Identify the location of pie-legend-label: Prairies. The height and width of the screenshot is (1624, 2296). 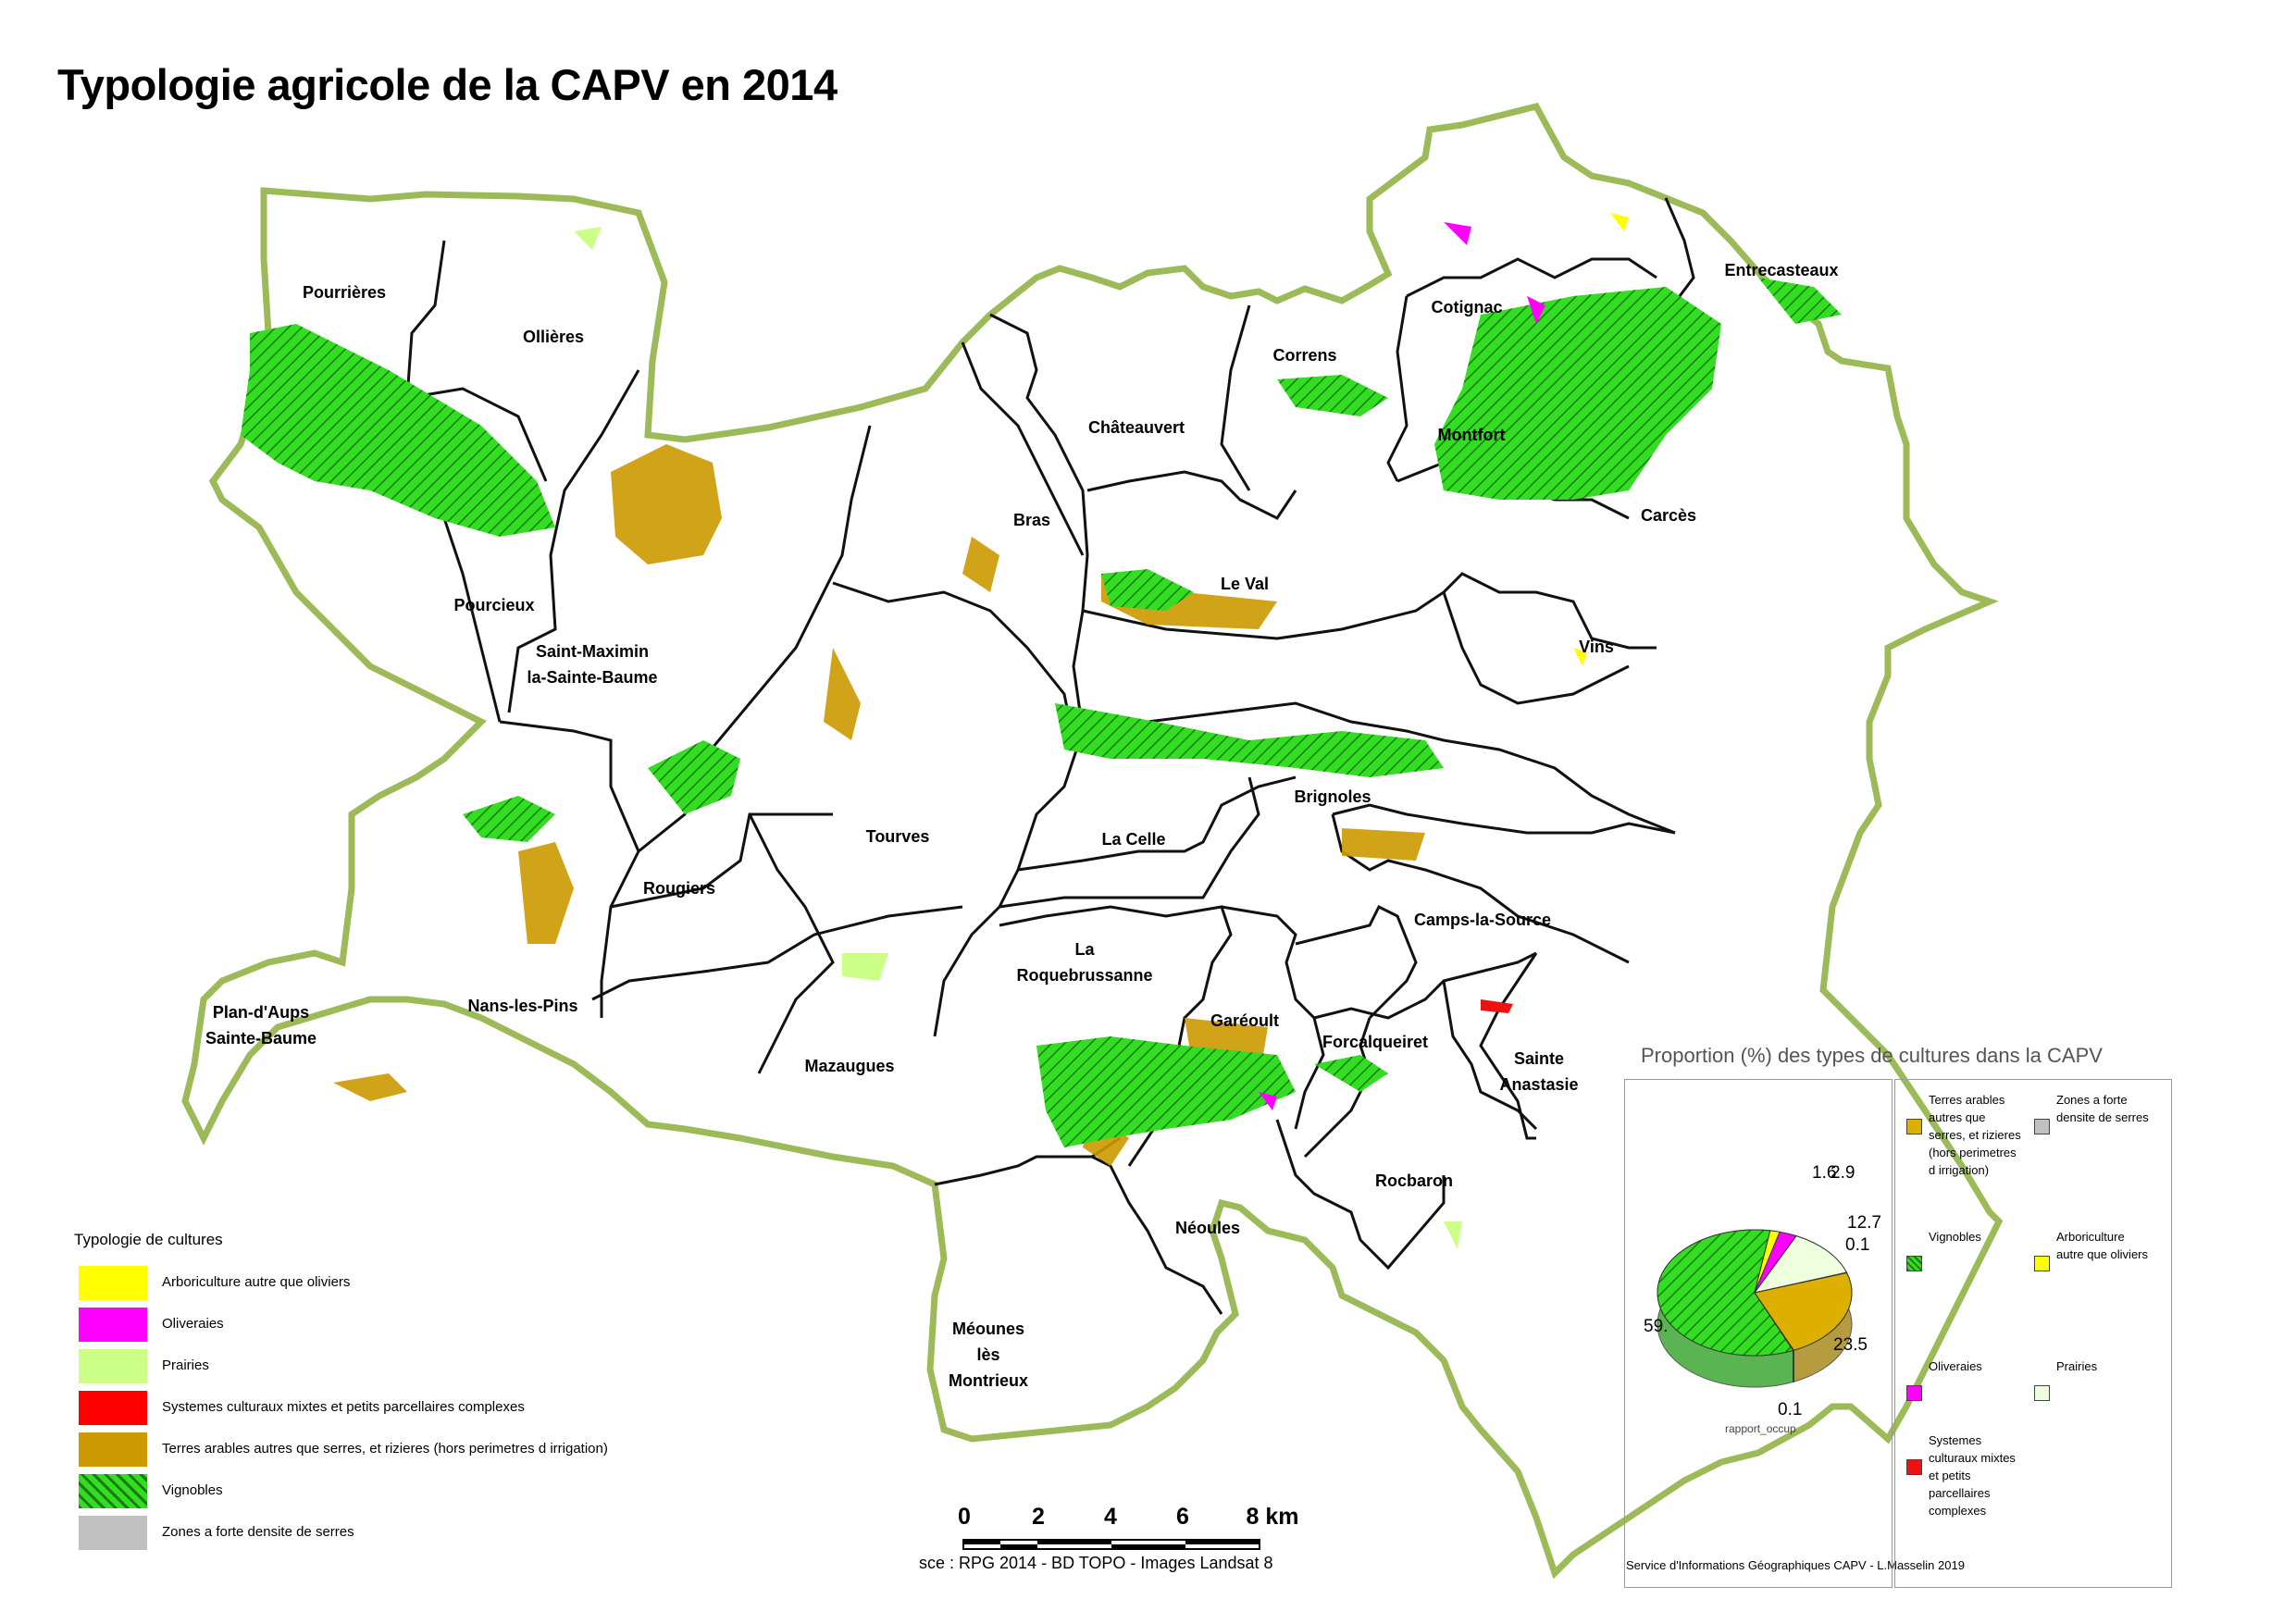
(2077, 1366).